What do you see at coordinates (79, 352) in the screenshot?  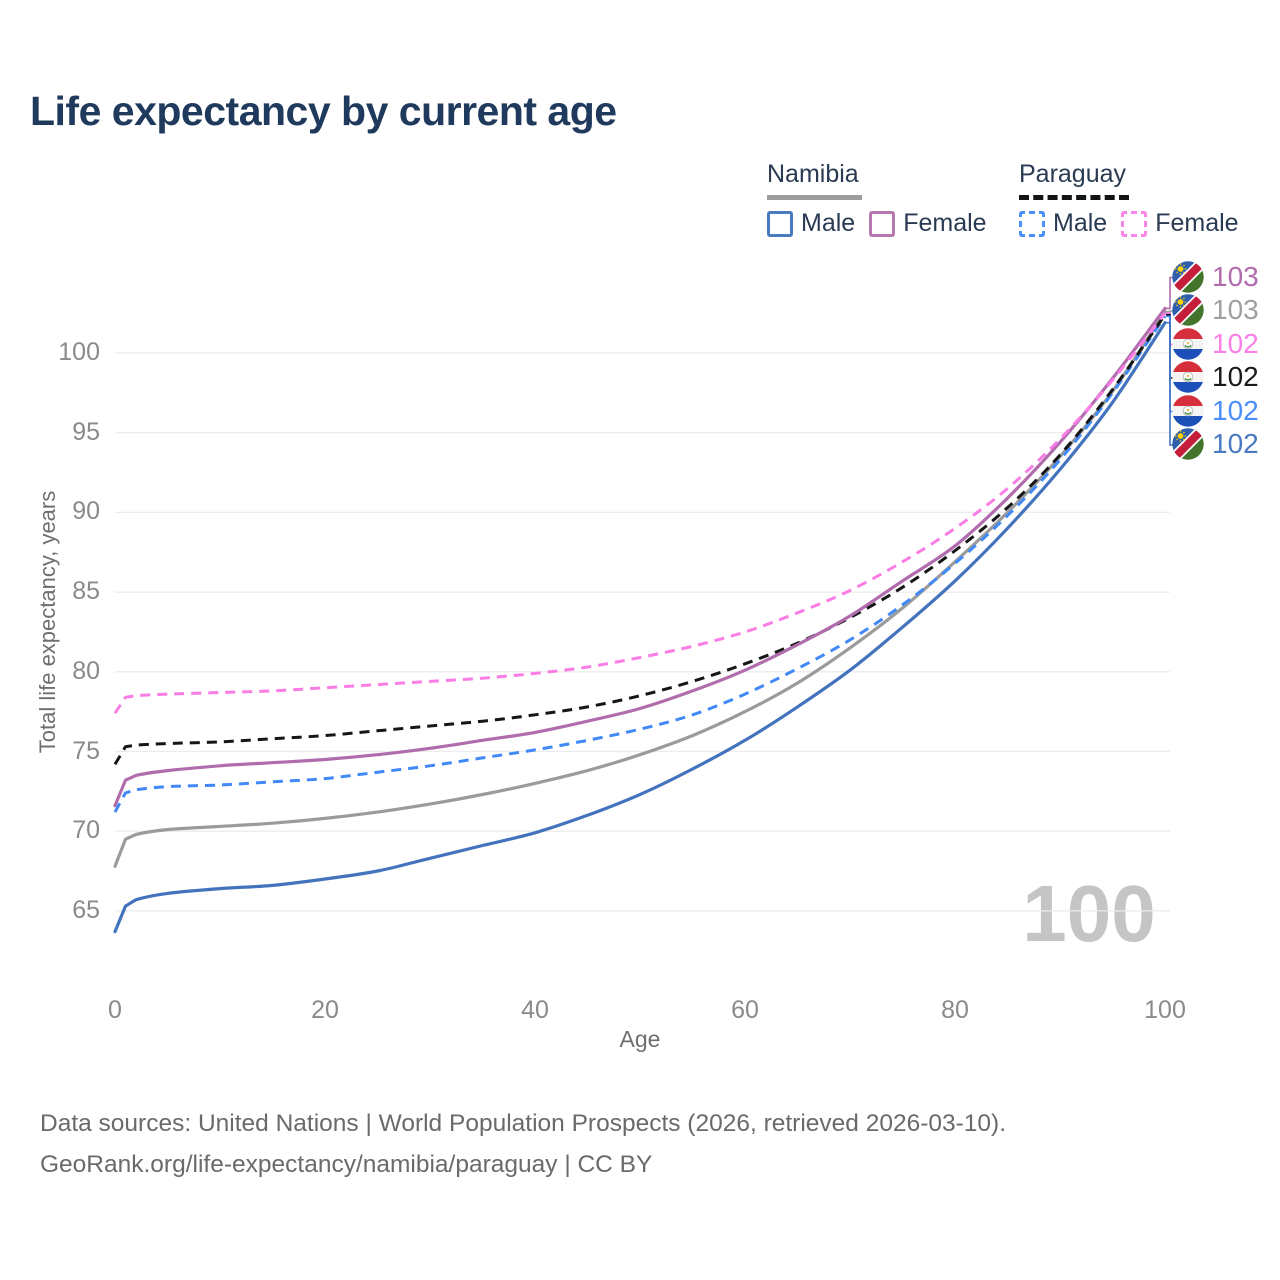 I see `y-tick-100: 100` at bounding box center [79, 352].